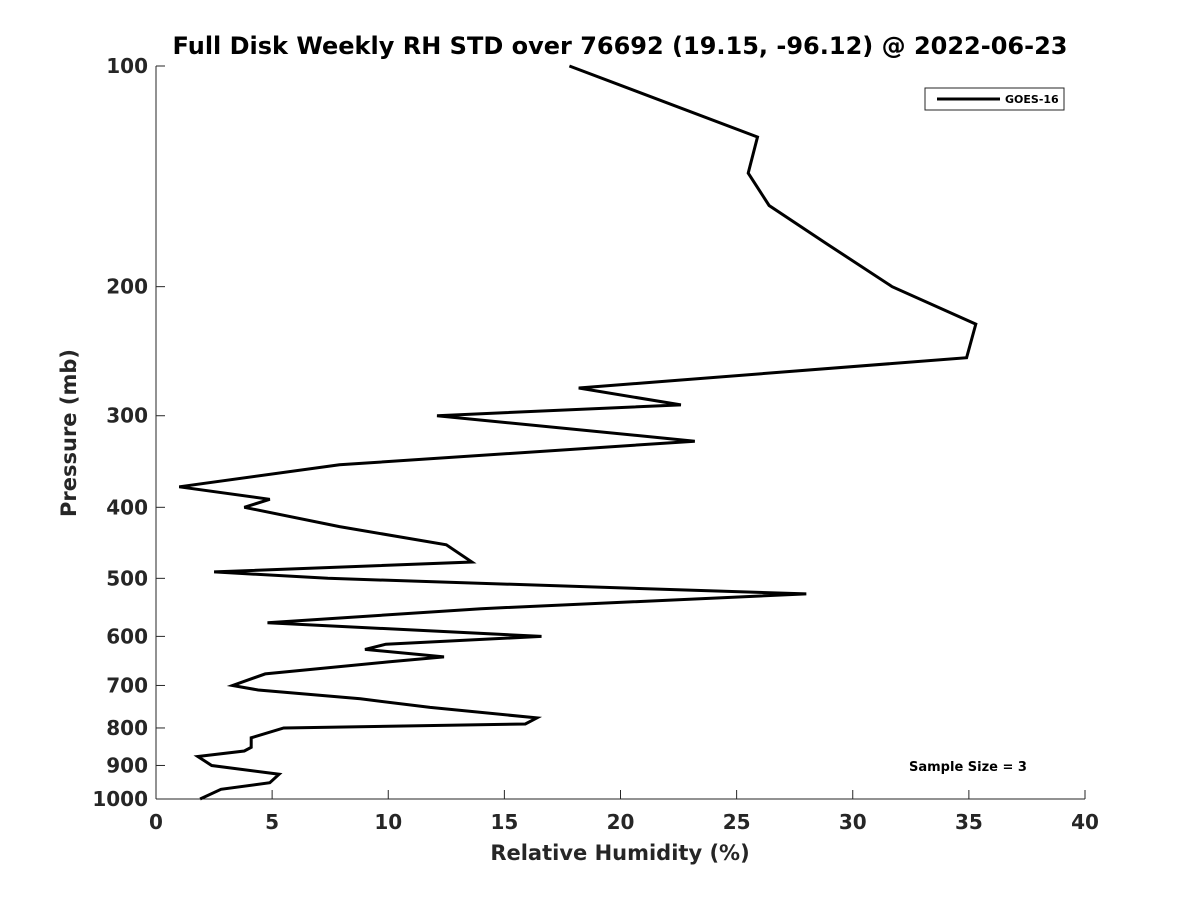  I want to click on x-tick-label: 5, so click(272, 822).